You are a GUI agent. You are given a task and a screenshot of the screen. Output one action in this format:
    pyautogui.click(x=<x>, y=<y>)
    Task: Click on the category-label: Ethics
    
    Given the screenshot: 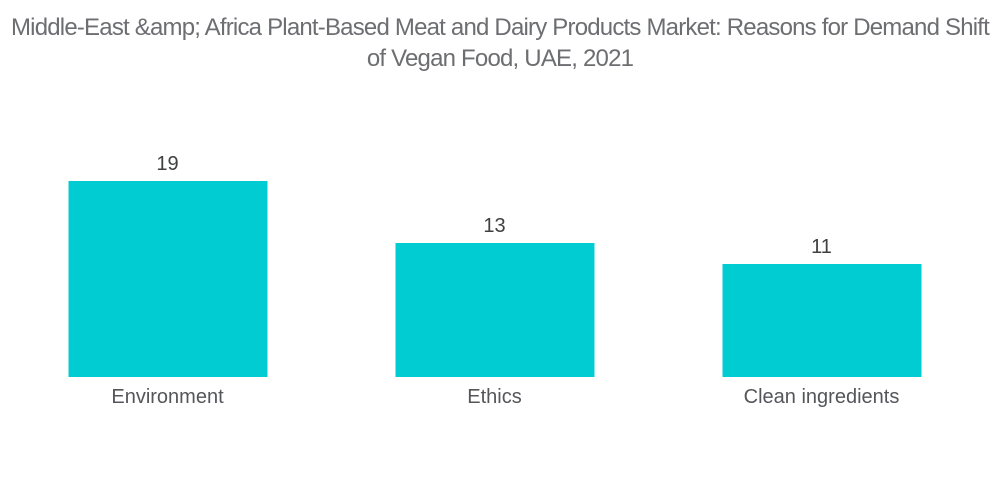 What is the action you would take?
    pyautogui.click(x=494, y=397)
    